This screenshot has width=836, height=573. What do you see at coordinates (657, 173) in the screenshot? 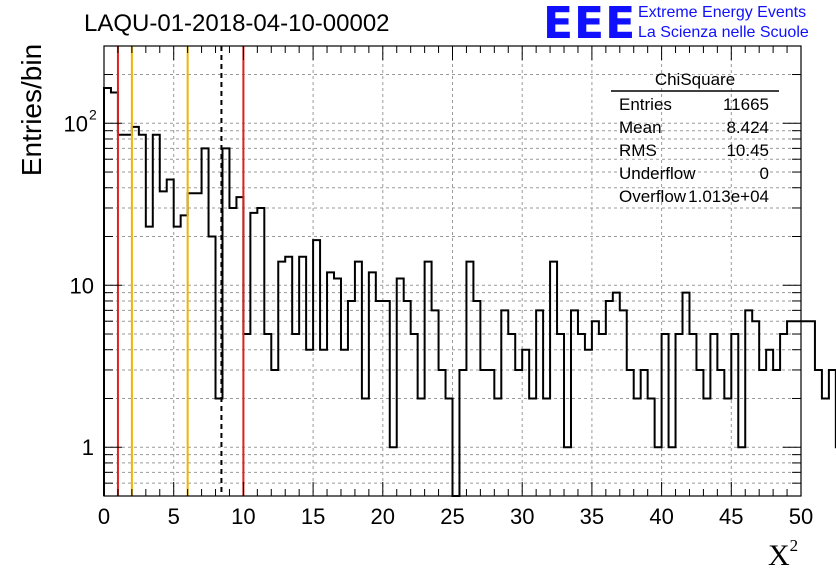
I see `stats-row-label: Underflow` at bounding box center [657, 173].